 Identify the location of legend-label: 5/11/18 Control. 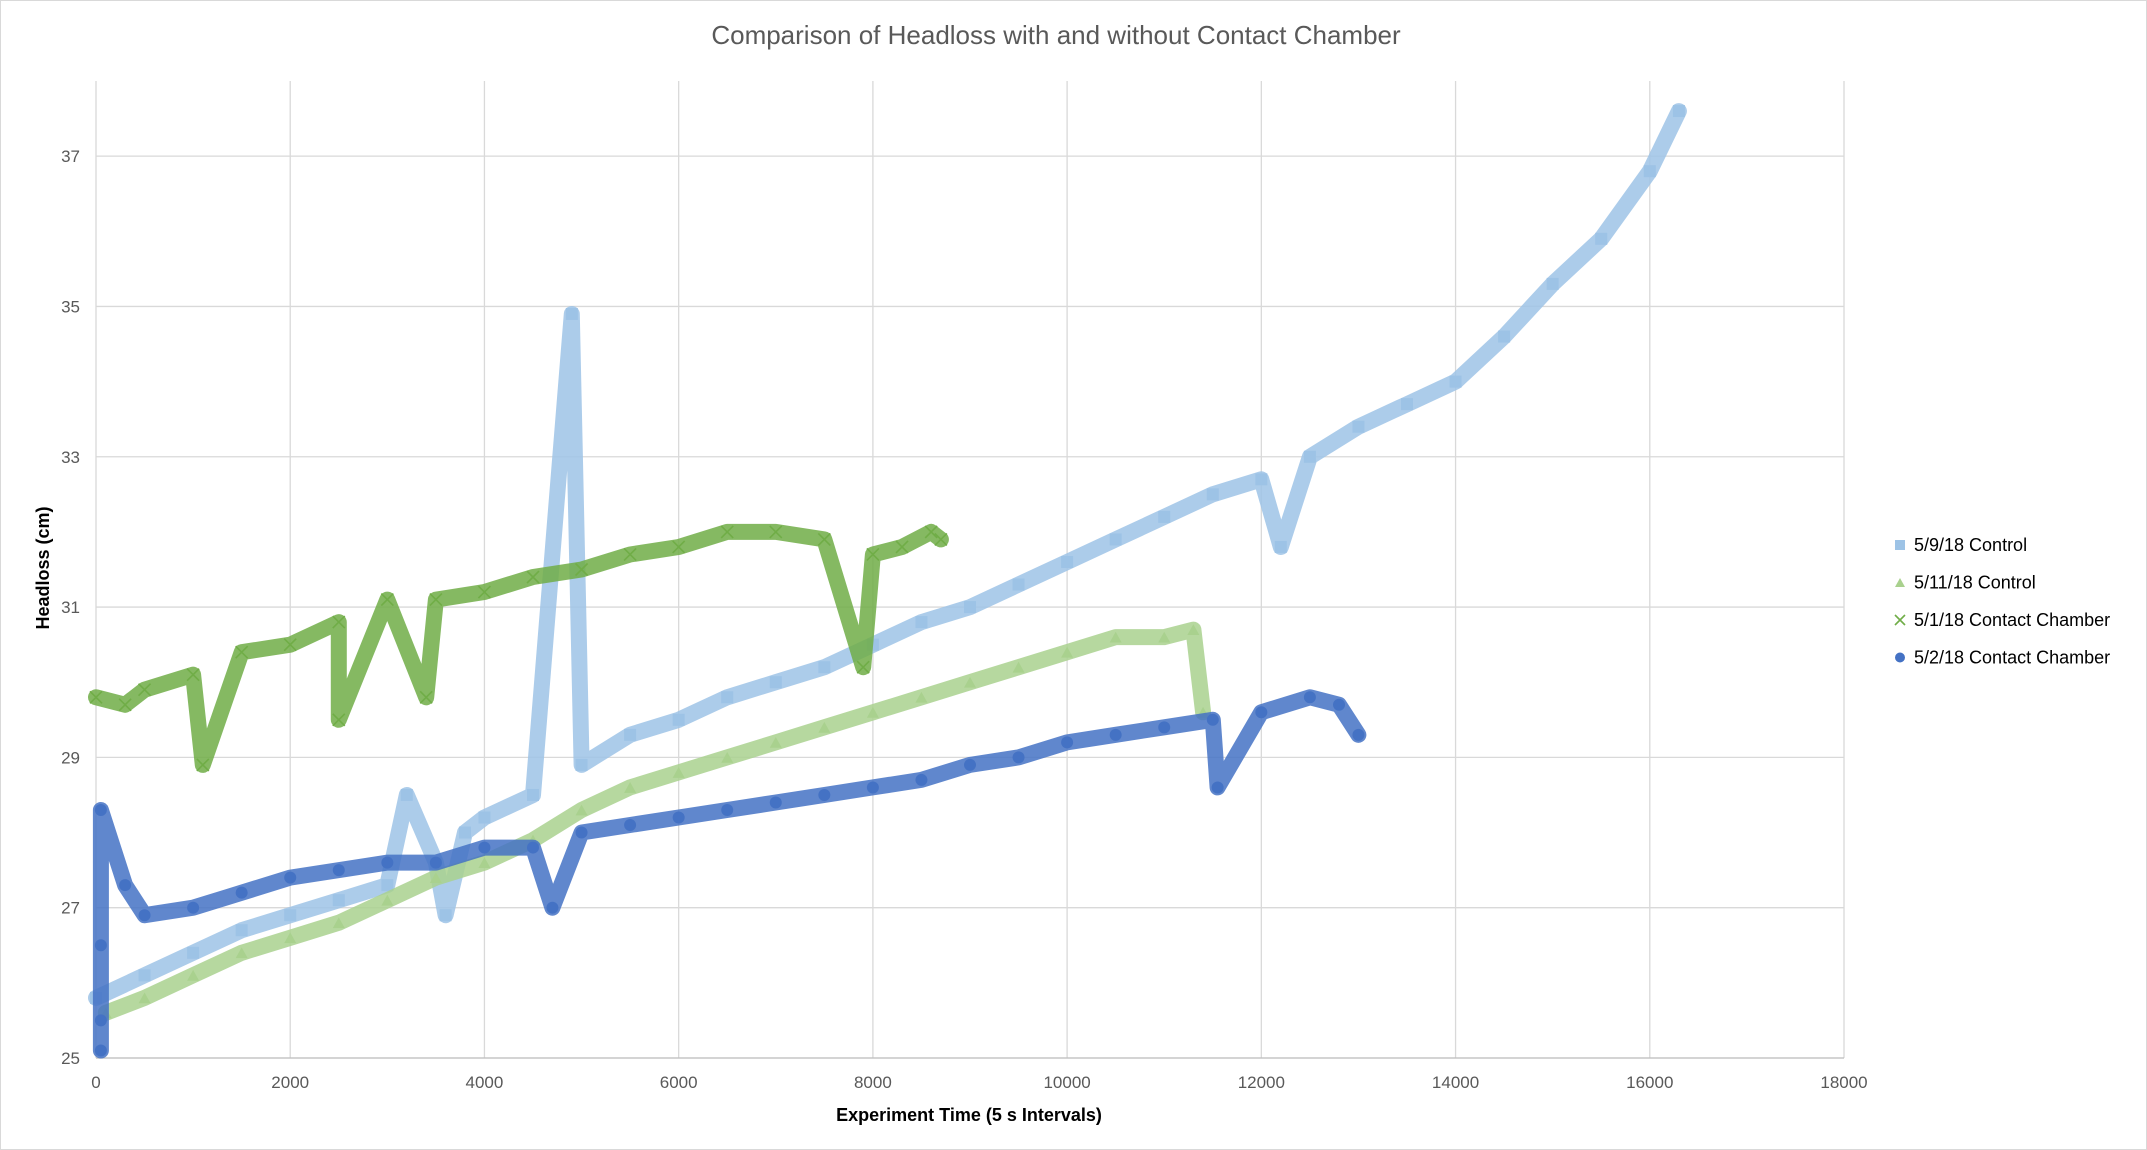
(1975, 583).